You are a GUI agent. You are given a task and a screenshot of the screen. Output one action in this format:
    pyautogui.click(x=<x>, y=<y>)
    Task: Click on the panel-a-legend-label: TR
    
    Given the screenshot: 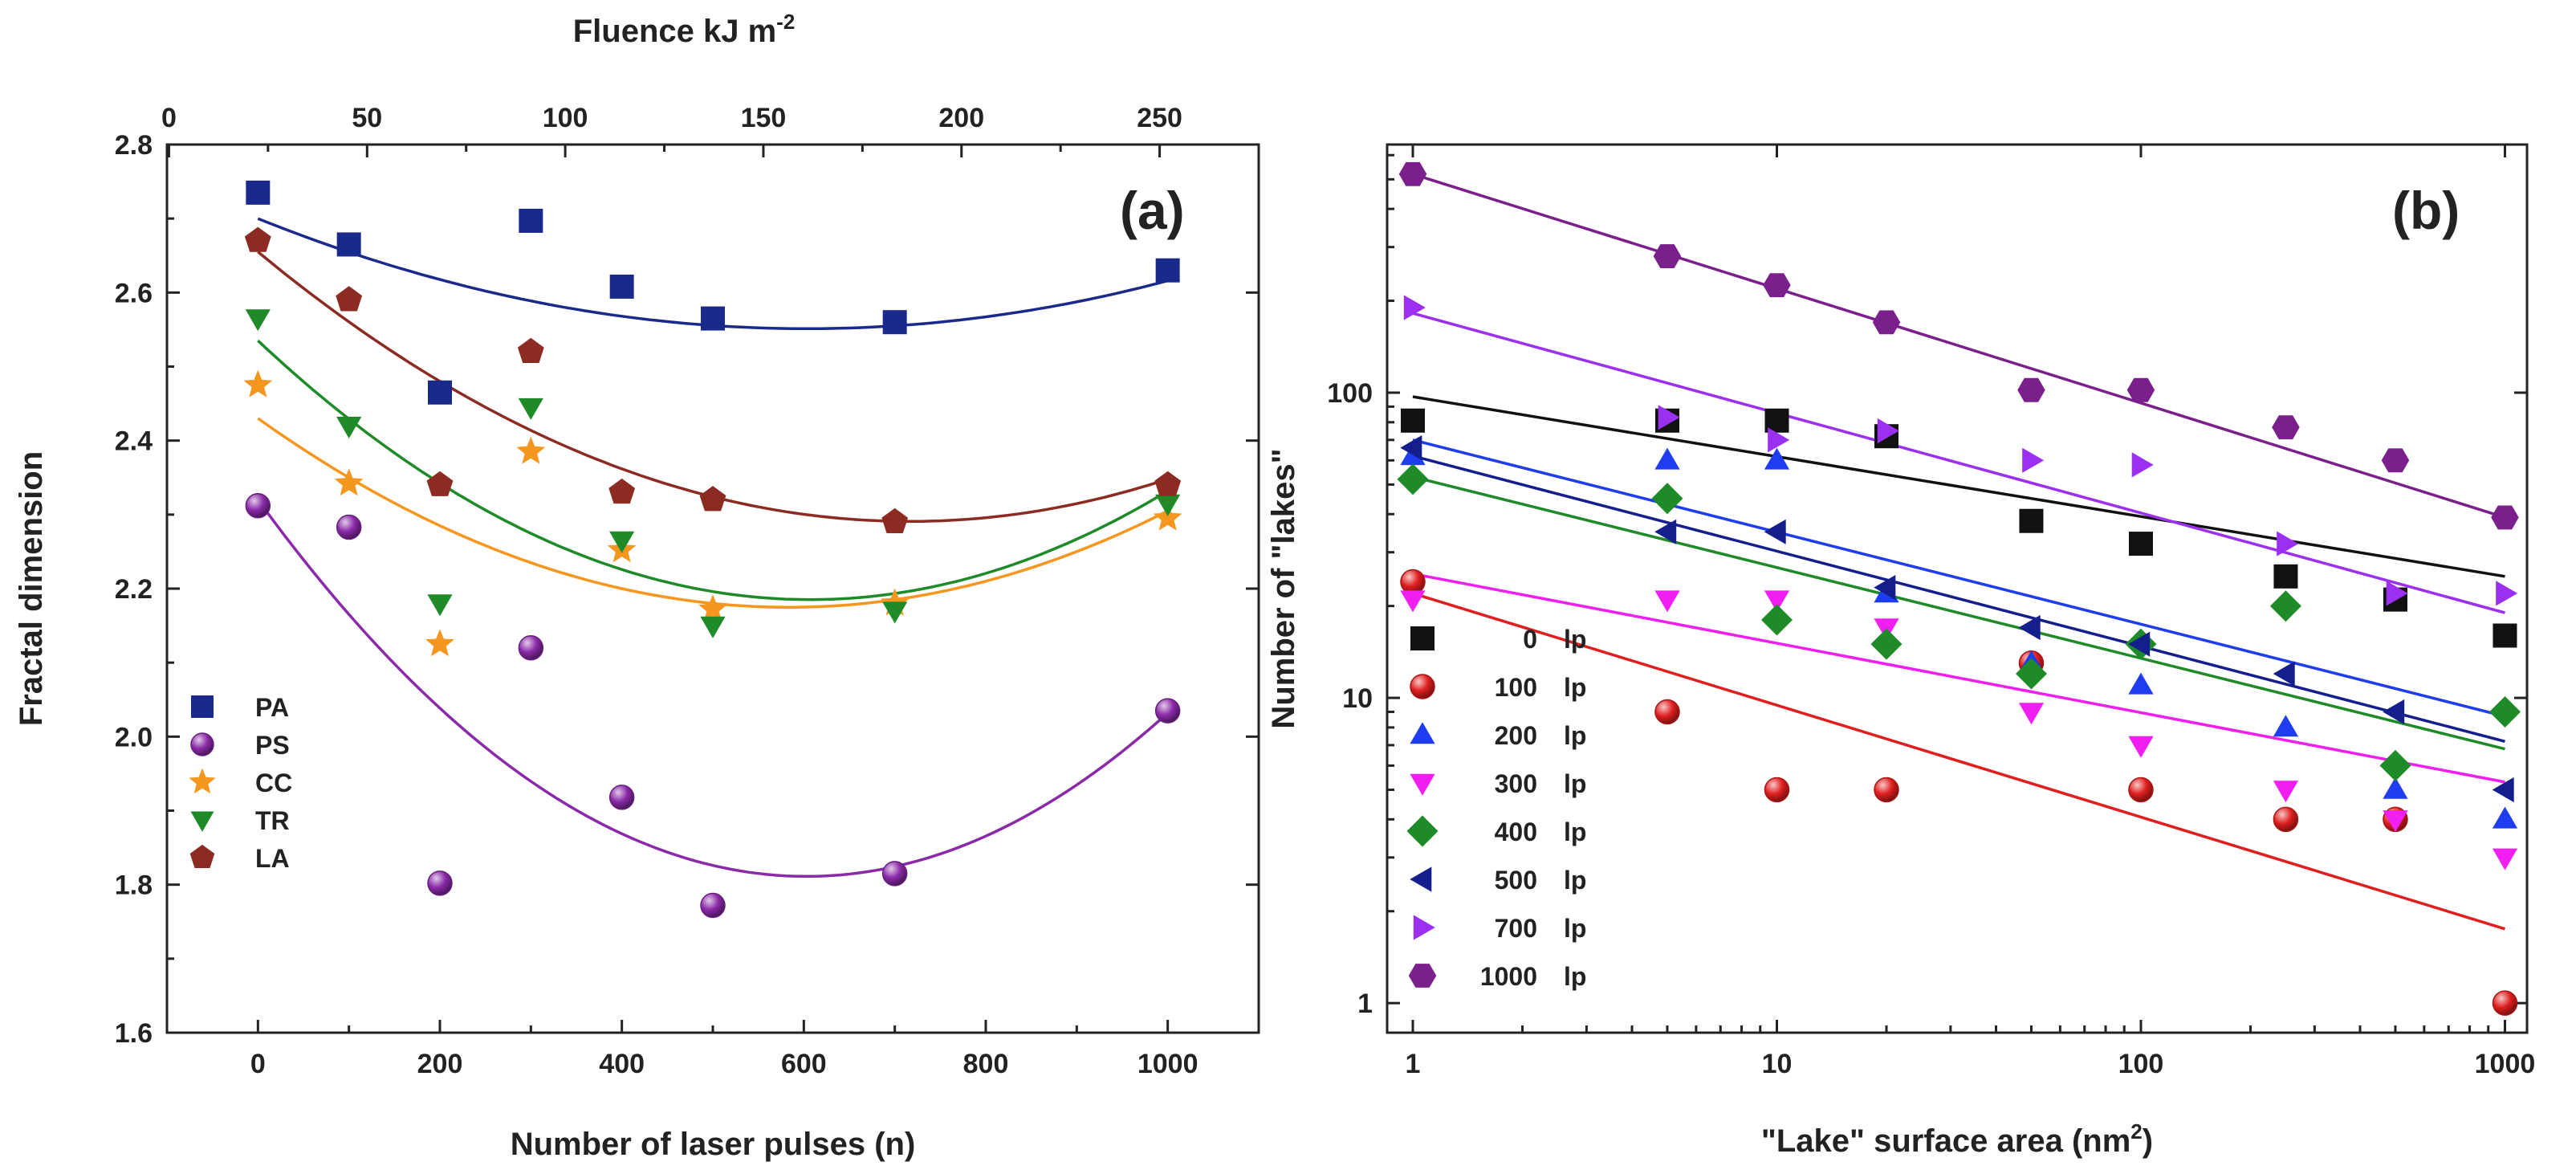 What is the action you would take?
    pyautogui.click(x=272, y=820)
    